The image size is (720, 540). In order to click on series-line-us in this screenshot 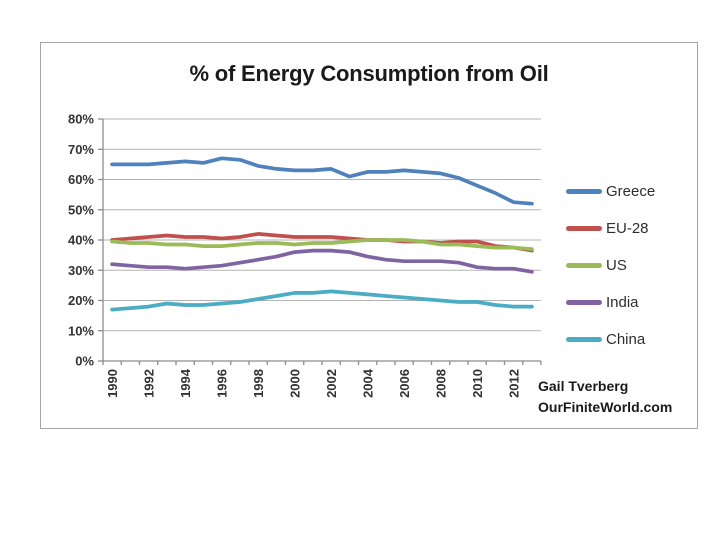, I will do `click(322, 244)`.